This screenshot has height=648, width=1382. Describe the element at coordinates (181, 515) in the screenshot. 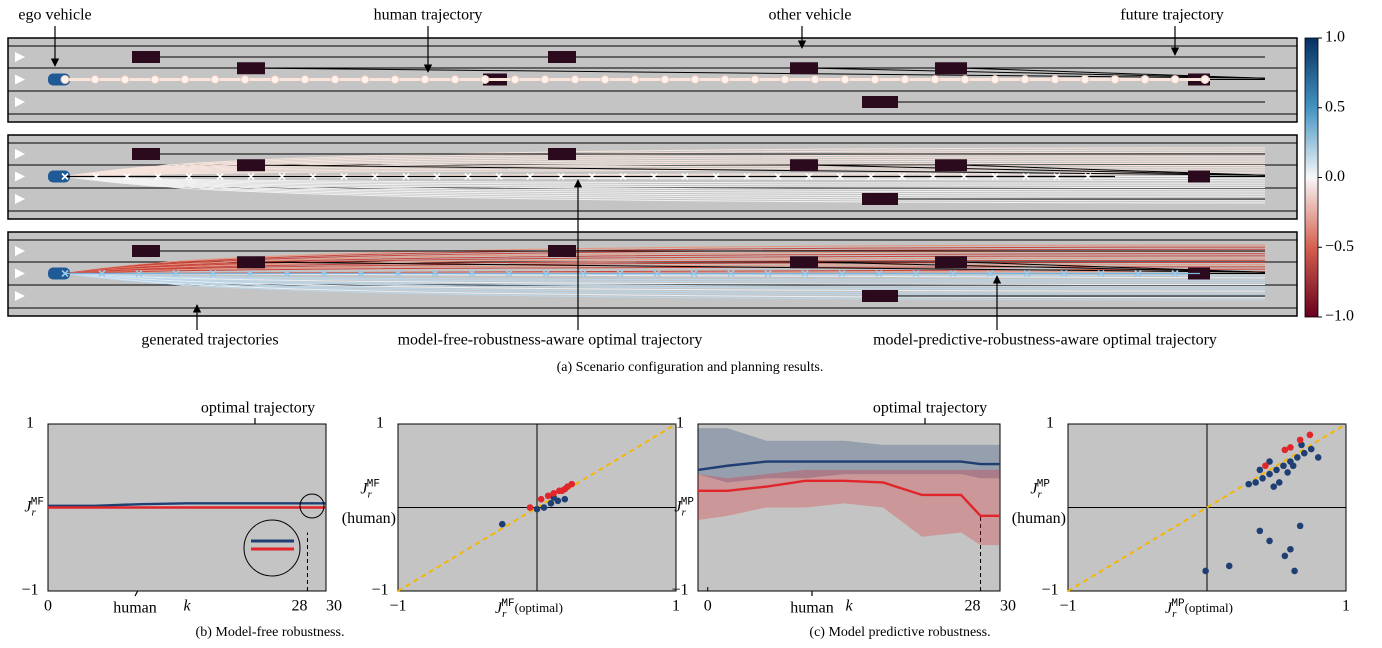

I see `chart: 1 −1 0 28 30 k` at that location.